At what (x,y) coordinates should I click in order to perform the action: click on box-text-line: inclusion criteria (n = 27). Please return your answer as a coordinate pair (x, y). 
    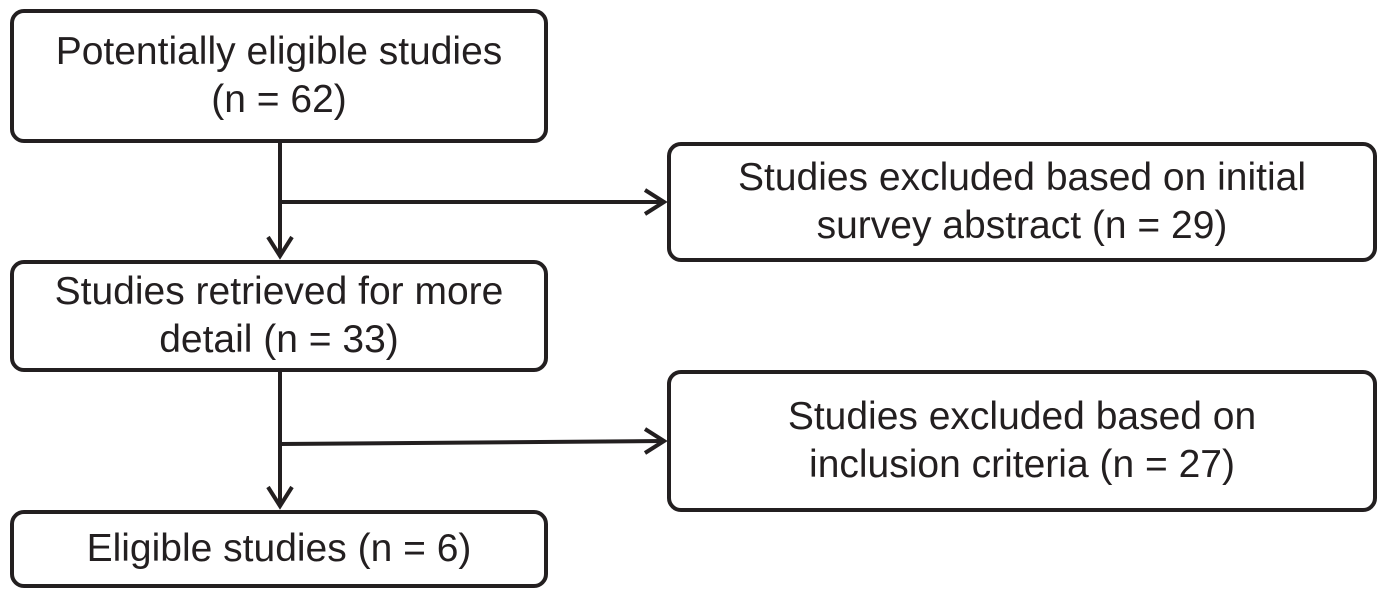
    Looking at the image, I should click on (1022, 464).